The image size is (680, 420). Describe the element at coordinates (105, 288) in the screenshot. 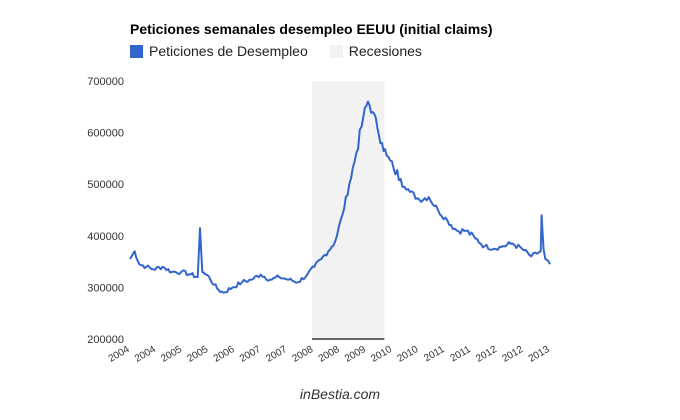

I see `y-tick-label: 300000` at that location.